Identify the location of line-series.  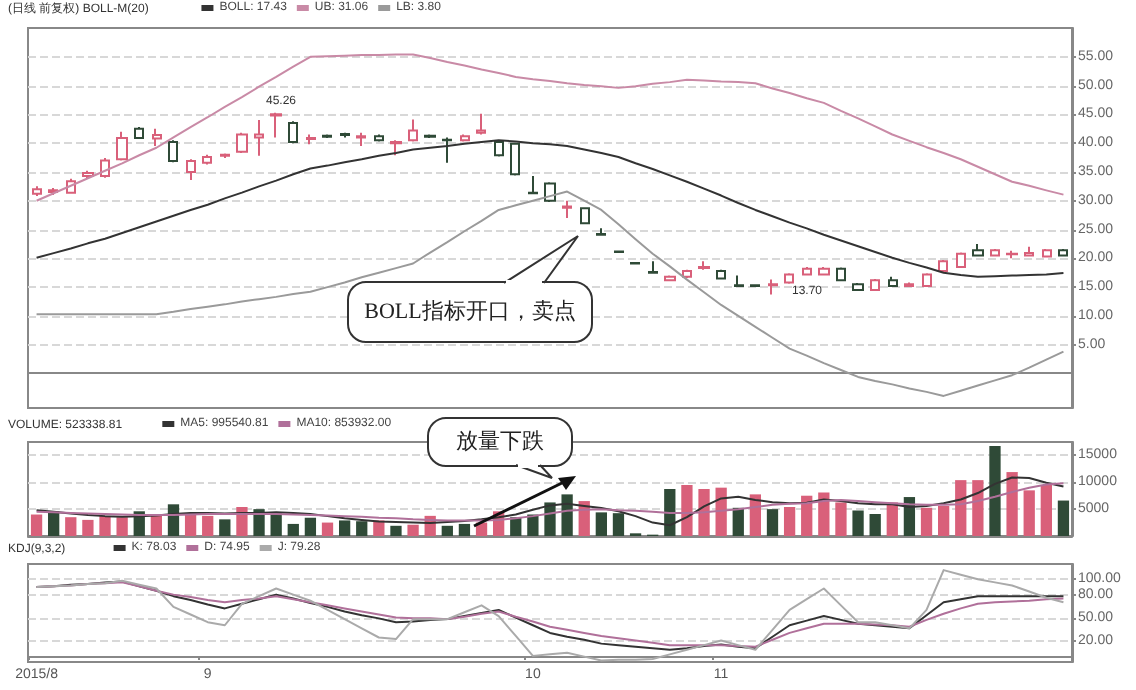
(550, 615).